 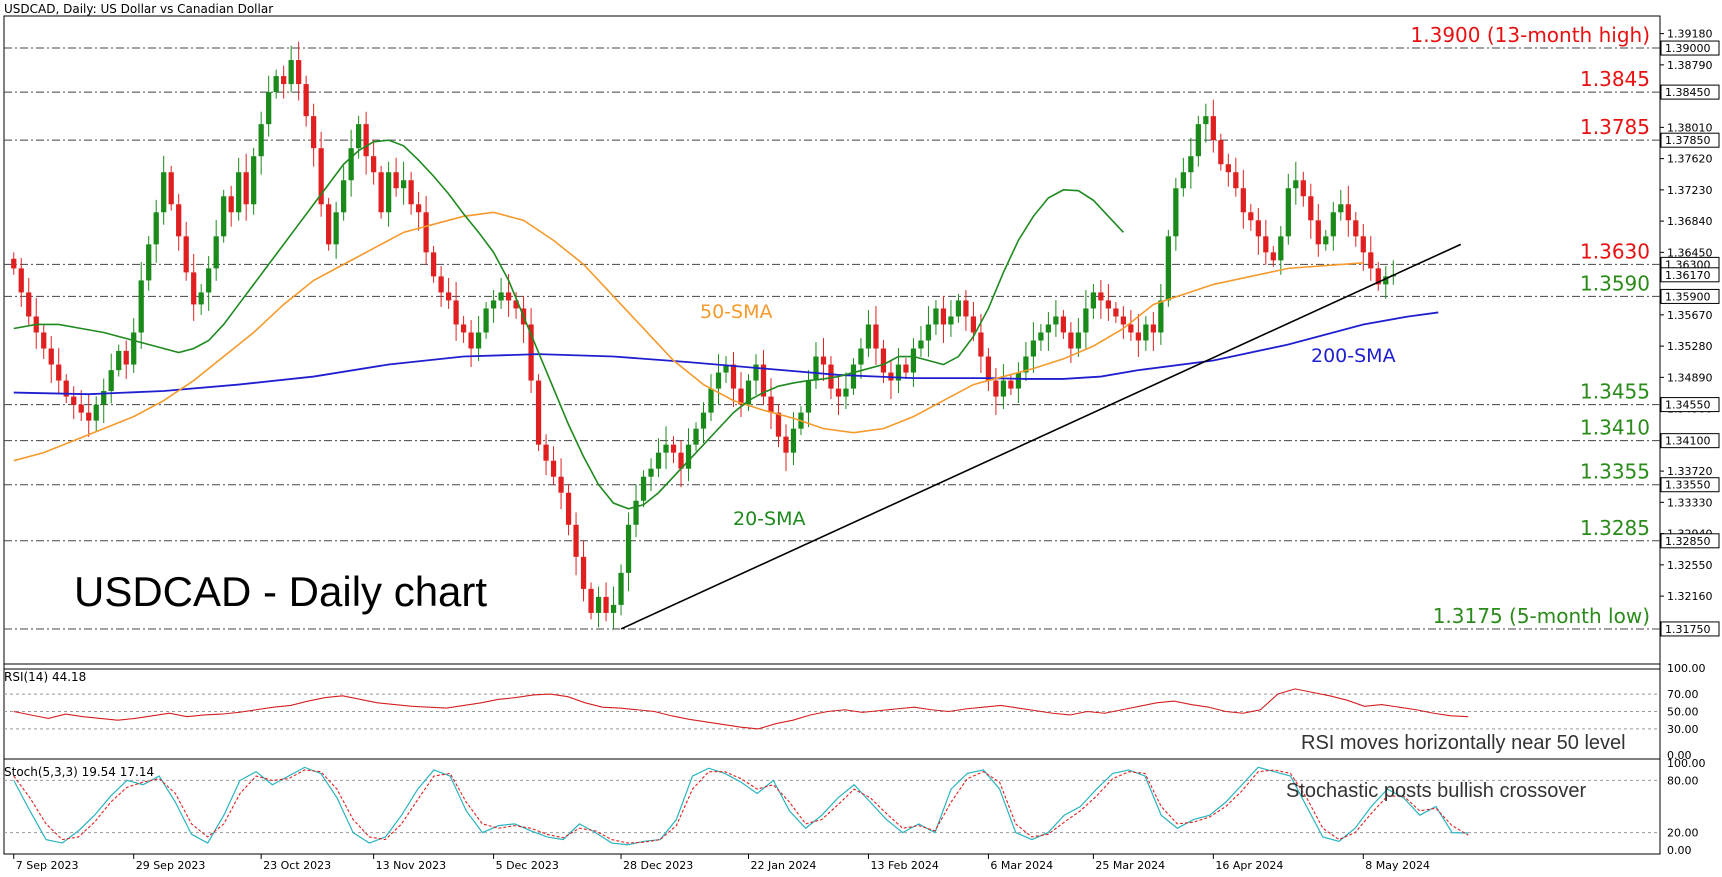 What do you see at coordinates (1021, 865) in the screenshot?
I see `x-tick-label: 6 Mar 2024` at bounding box center [1021, 865].